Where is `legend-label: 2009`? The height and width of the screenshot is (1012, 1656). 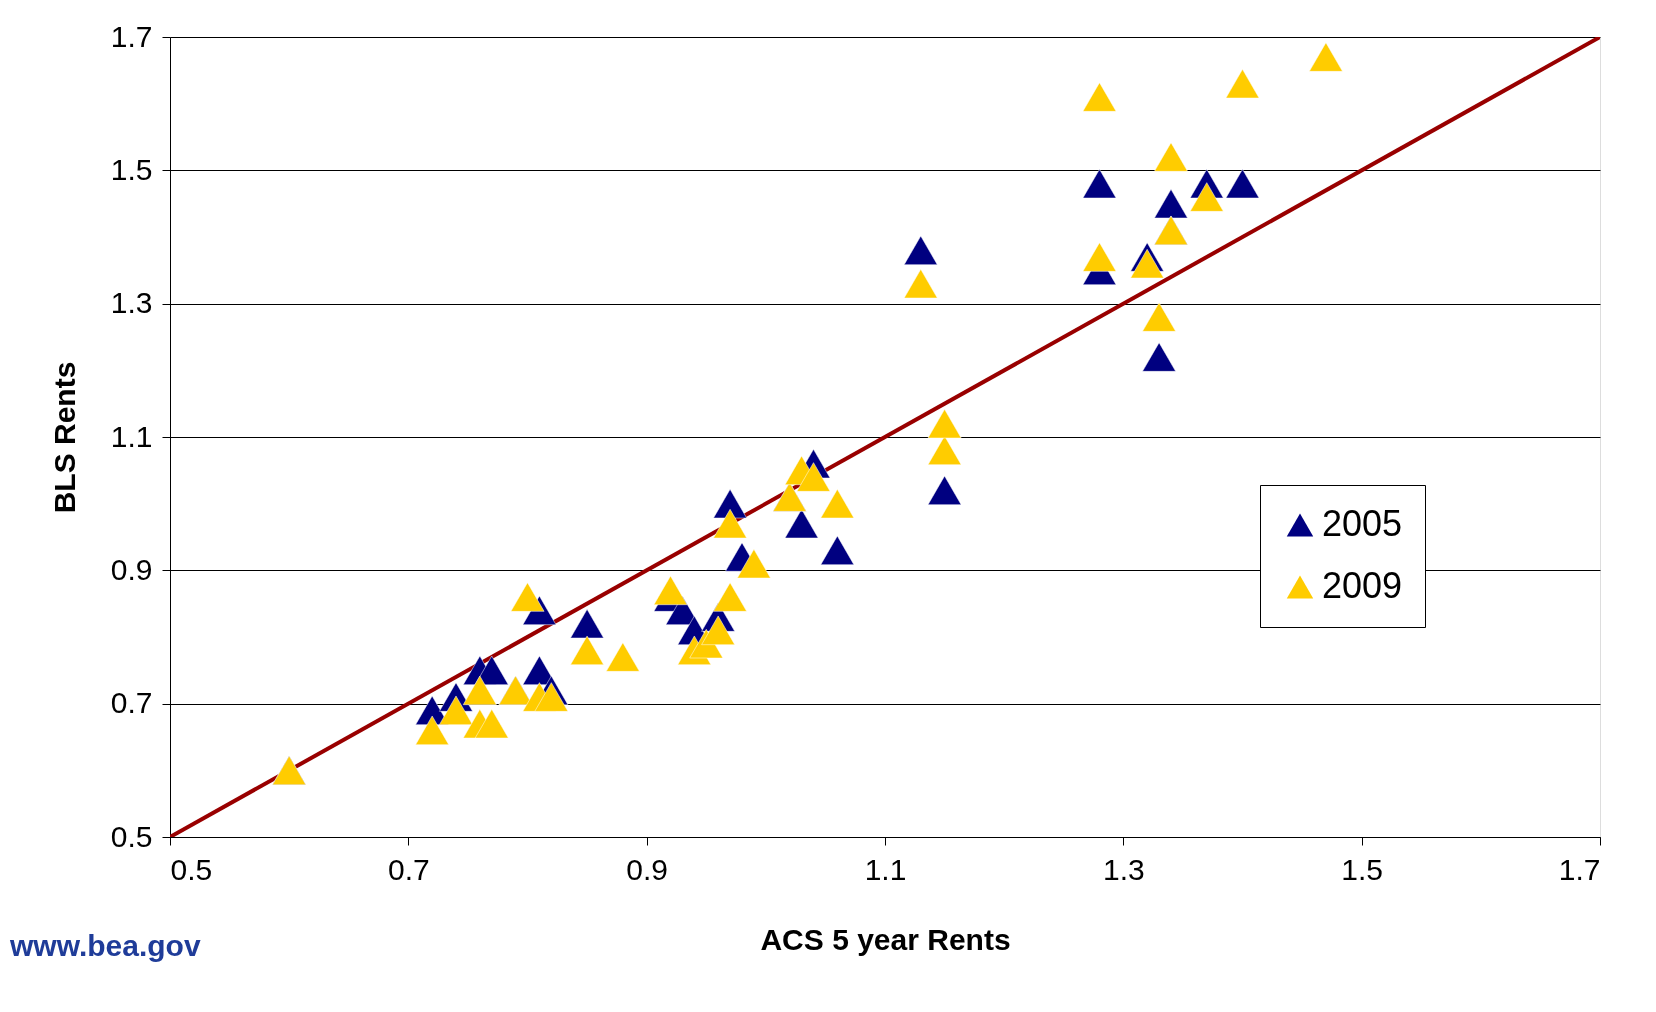
legend-label: 2009 is located at coordinates (1362, 585).